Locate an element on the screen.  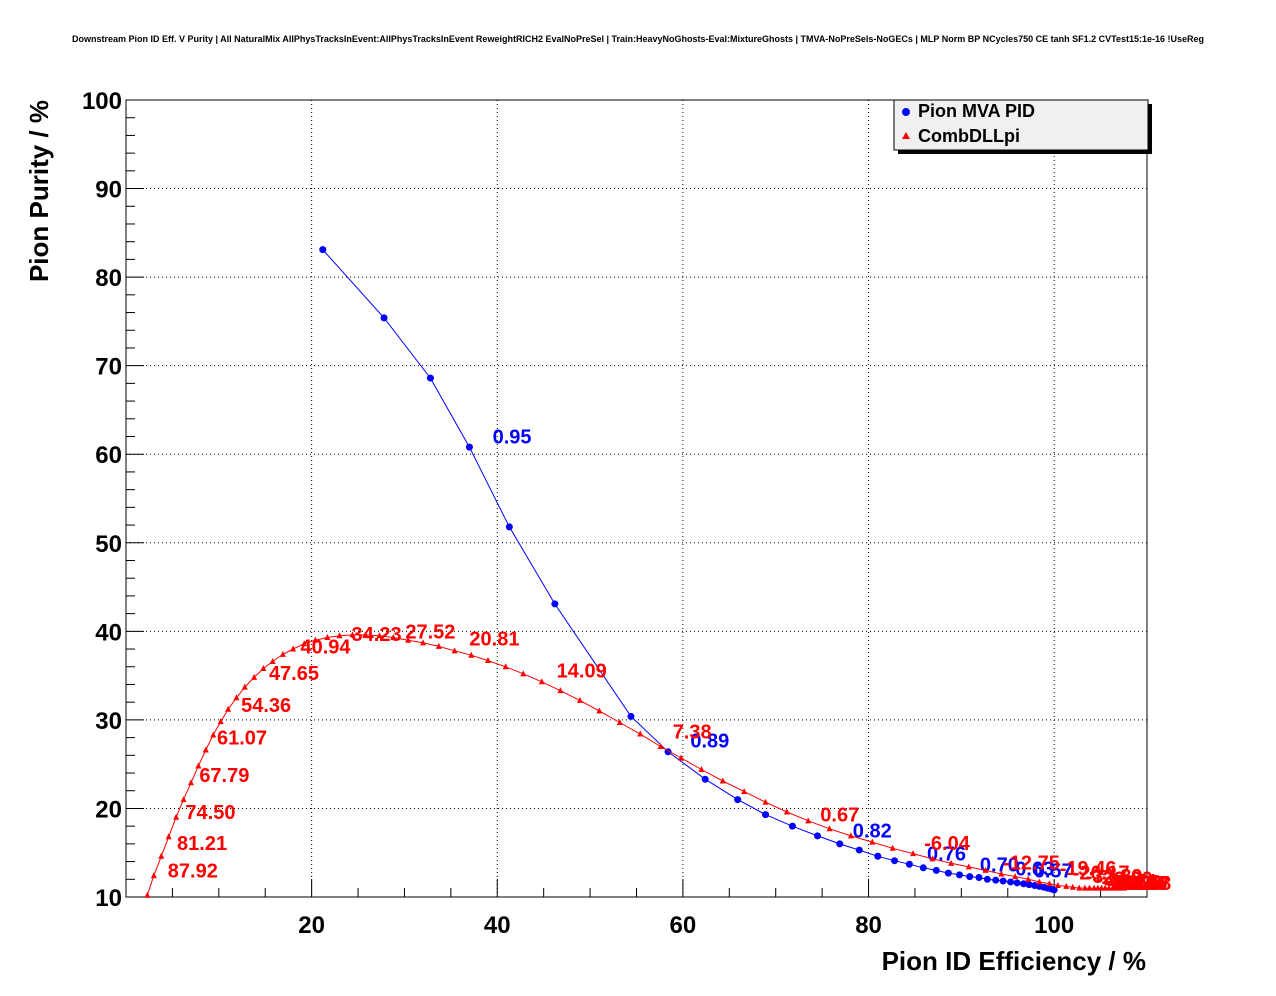
data-label: 74.50 is located at coordinates (210, 813).